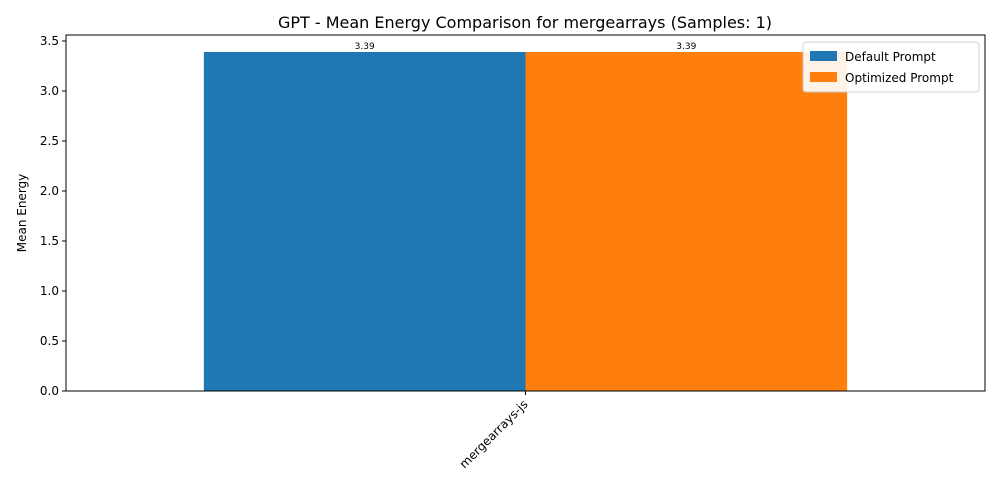  Describe the element at coordinates (49, 241) in the screenshot. I see `y-tick-label: 1.5` at that location.